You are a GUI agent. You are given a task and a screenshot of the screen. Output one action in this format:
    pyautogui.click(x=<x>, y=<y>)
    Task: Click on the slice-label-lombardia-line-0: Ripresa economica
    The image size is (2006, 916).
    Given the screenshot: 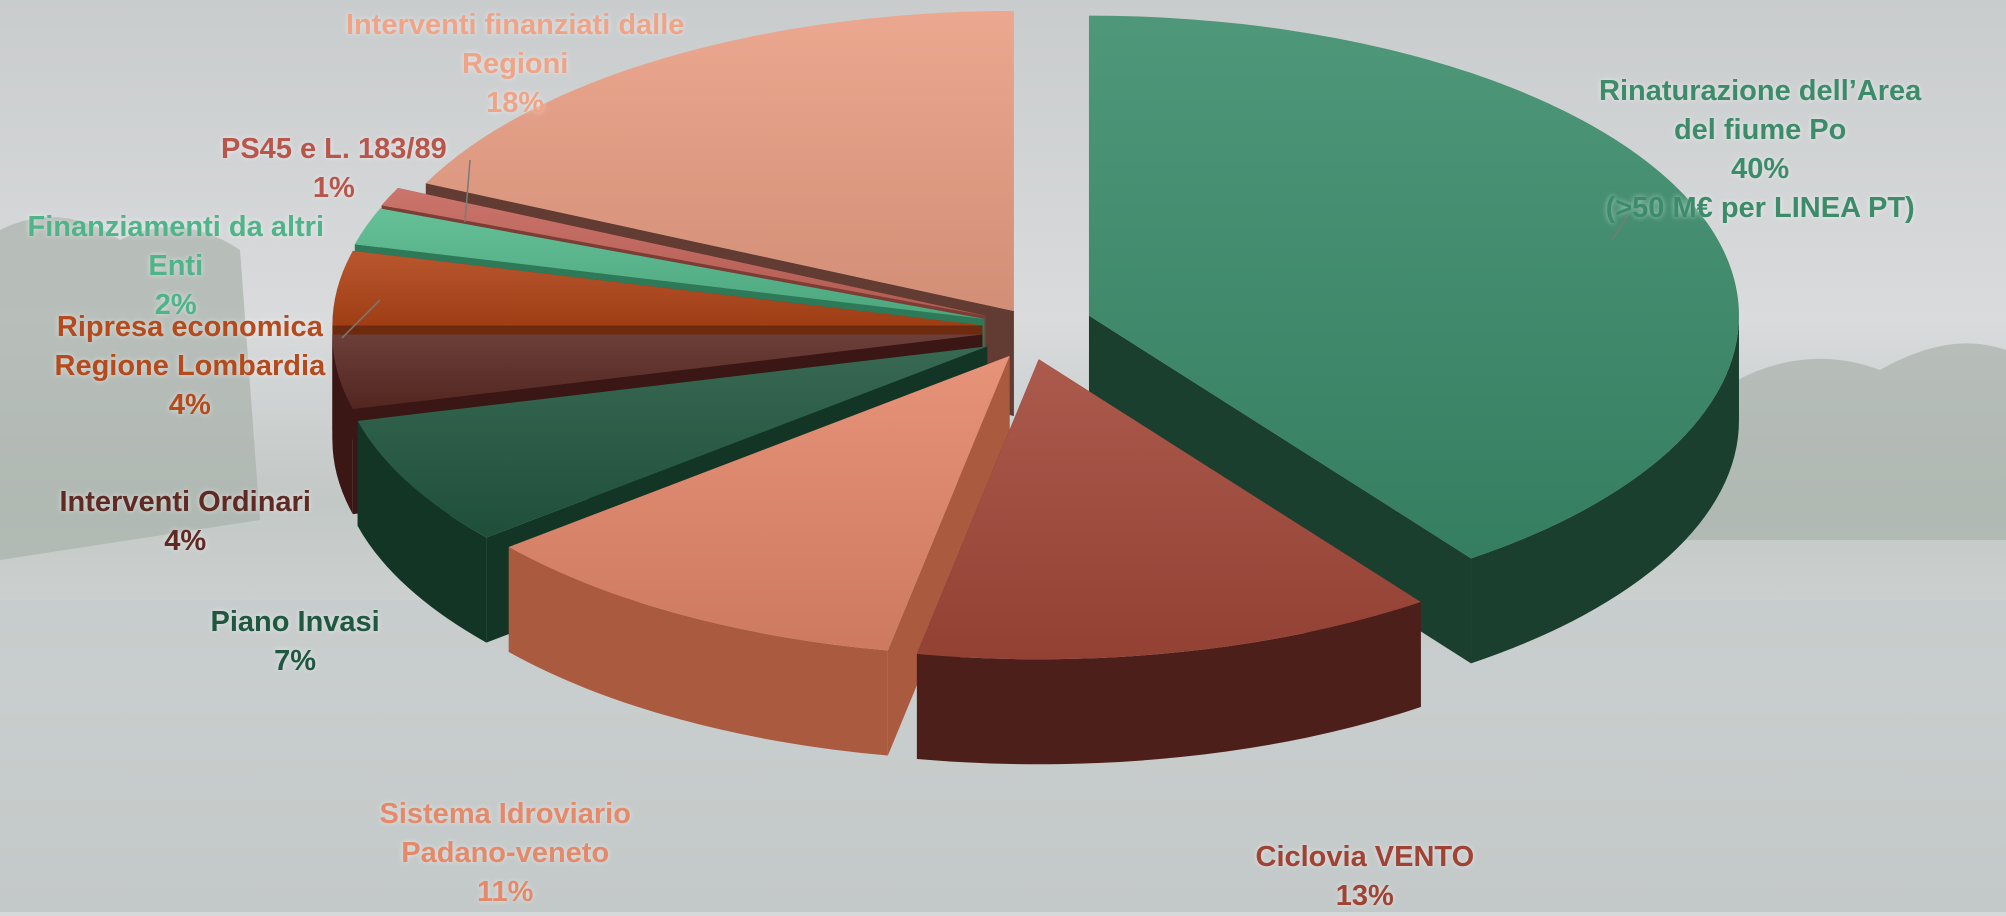 What is the action you would take?
    pyautogui.click(x=189, y=327)
    